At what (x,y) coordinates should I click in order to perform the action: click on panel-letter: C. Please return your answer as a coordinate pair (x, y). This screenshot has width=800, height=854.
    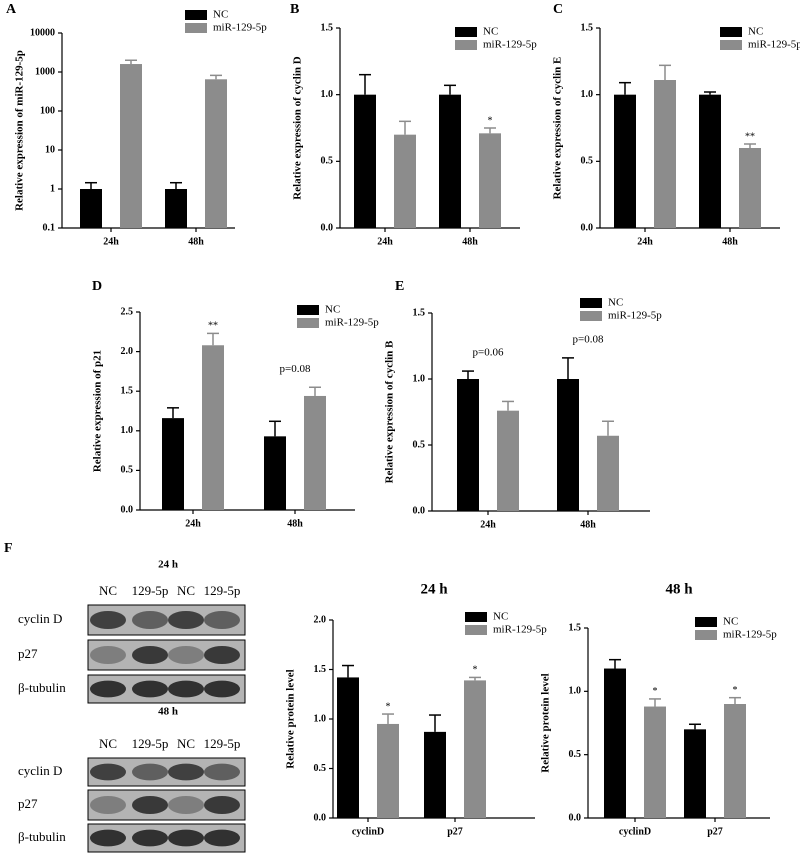
    Looking at the image, I should click on (558, 9).